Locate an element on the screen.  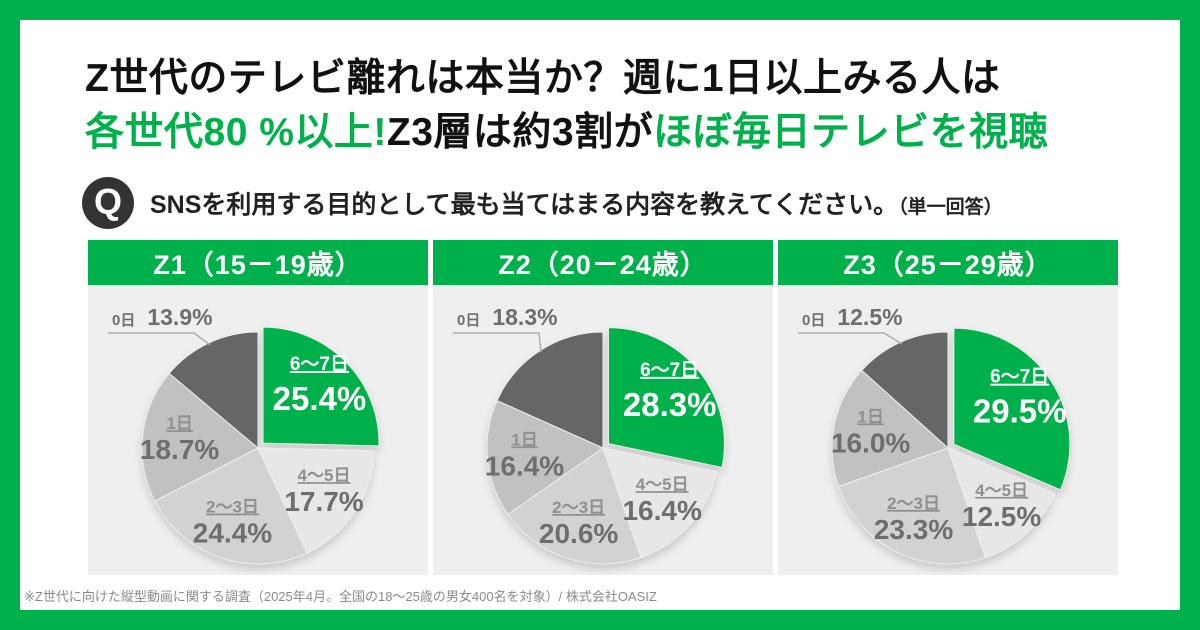
slice-percent-label: 29.5% is located at coordinates (1020, 411).